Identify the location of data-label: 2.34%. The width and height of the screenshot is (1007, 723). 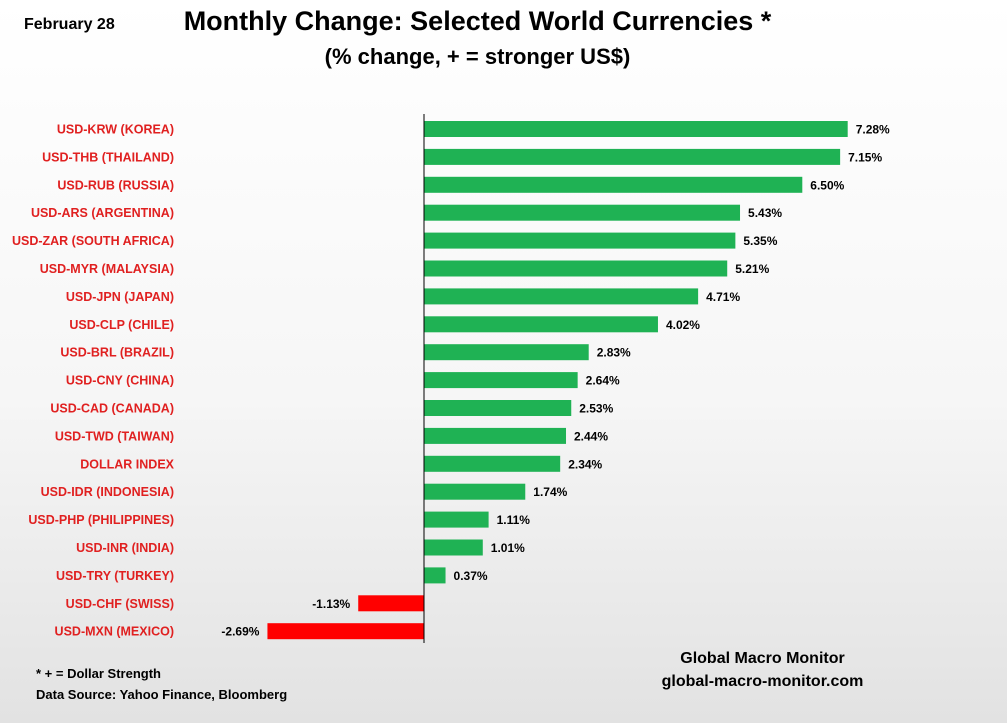
(585, 464).